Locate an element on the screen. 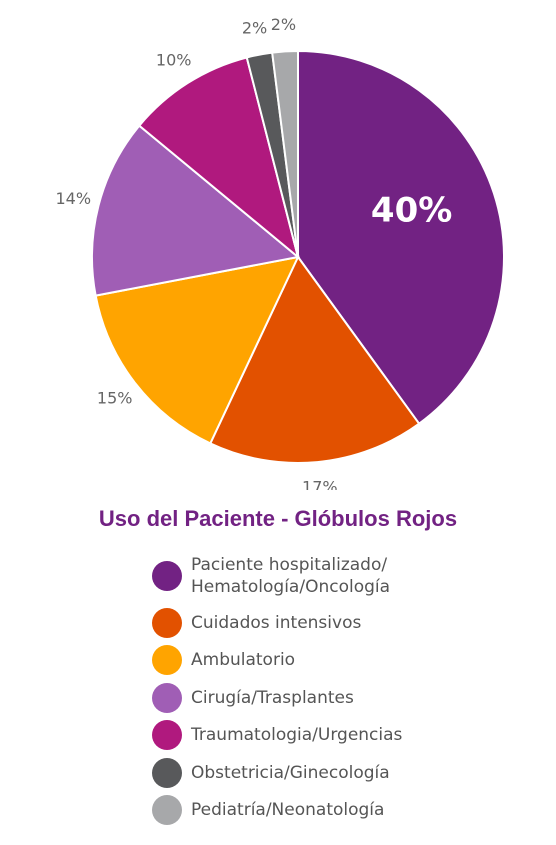 The width and height of the screenshot is (556, 845). legend-item-obstetricia: Obstetricia/Ginecología is located at coordinates (277, 773).